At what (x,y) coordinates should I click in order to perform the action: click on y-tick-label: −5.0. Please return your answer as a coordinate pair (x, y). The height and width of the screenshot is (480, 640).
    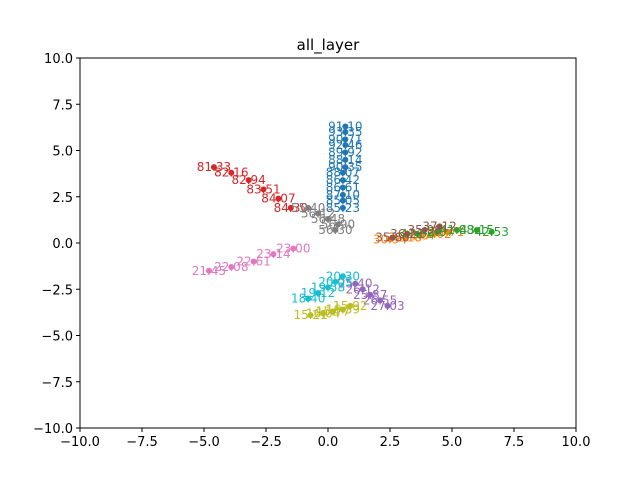
    Looking at the image, I should click on (57, 337).